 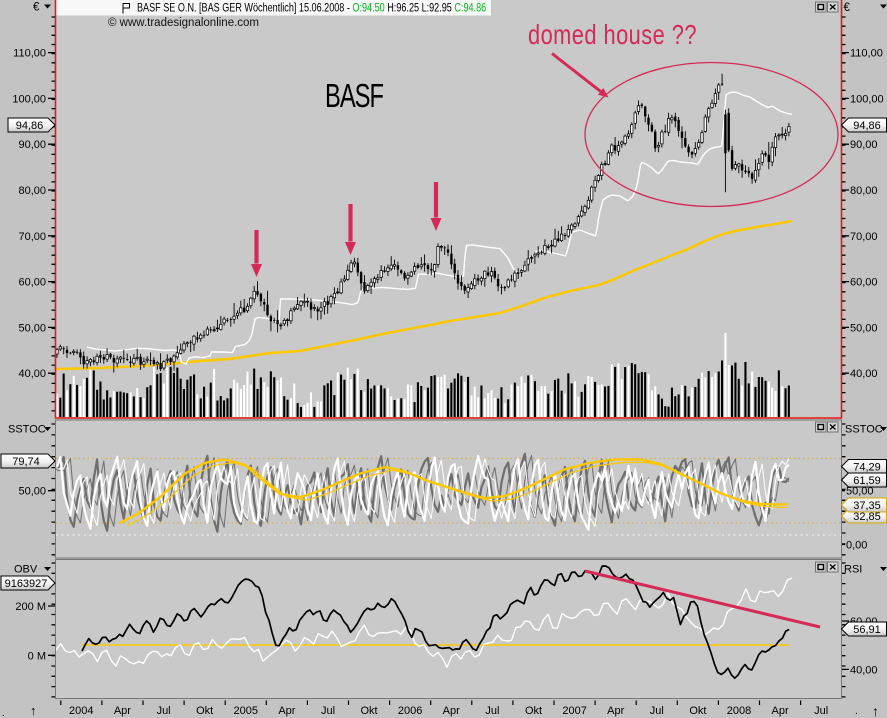 What do you see at coordinates (612, 34) in the screenshot?
I see `svg-text: domed house ??` at bounding box center [612, 34].